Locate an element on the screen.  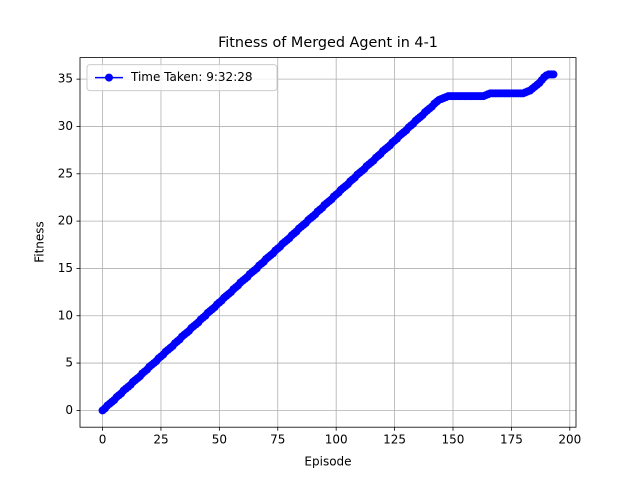
x-tick-label: 150 is located at coordinates (453, 440).